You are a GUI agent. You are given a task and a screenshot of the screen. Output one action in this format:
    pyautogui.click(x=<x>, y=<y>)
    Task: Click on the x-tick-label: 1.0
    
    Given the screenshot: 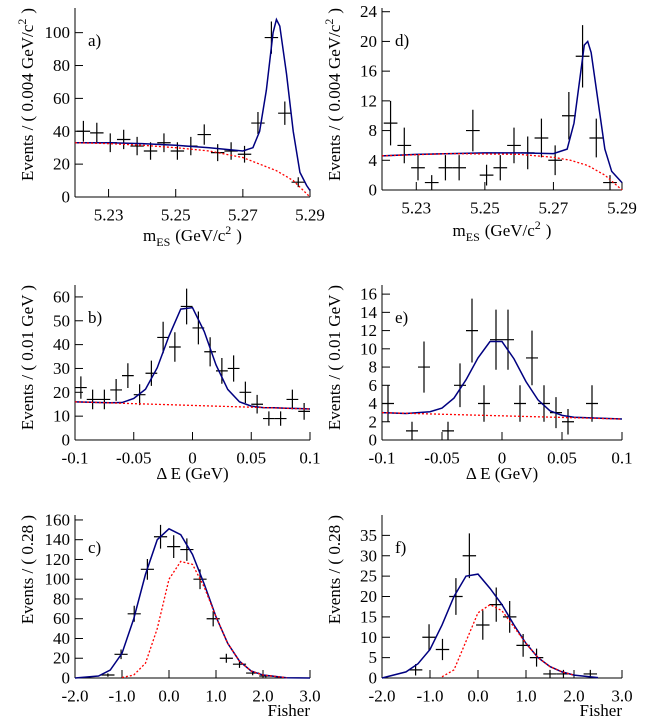 What is the action you would take?
    pyautogui.click(x=215, y=696)
    